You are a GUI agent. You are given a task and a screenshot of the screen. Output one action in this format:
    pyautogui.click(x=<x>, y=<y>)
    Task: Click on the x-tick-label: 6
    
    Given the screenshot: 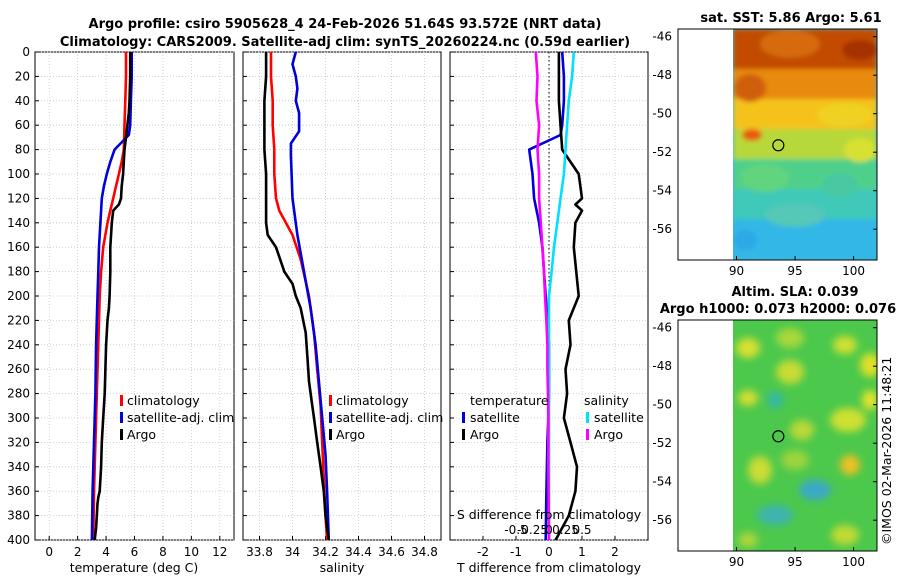 What is the action you would take?
    pyautogui.click(x=135, y=552)
    